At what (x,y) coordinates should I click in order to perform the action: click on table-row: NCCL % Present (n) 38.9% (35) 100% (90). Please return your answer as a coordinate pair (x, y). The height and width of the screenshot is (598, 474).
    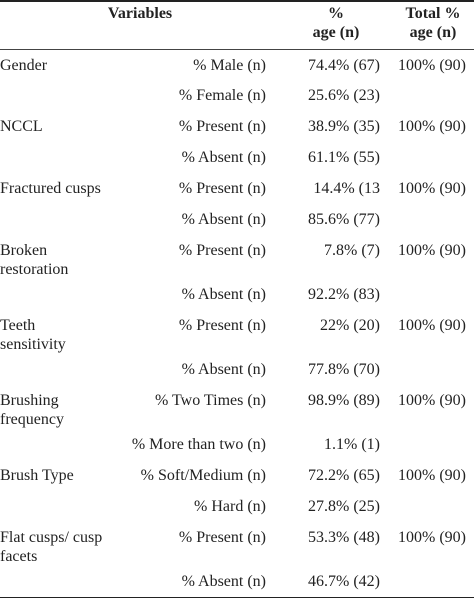
    Looking at the image, I should click on (237, 126).